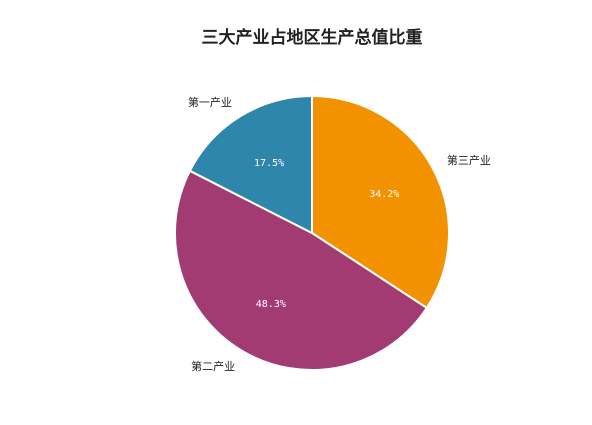 This screenshot has height=425, width=592. Describe the element at coordinates (312, 37) in the screenshot. I see `chart-title: 三大产业占地区生产总值比重` at that location.